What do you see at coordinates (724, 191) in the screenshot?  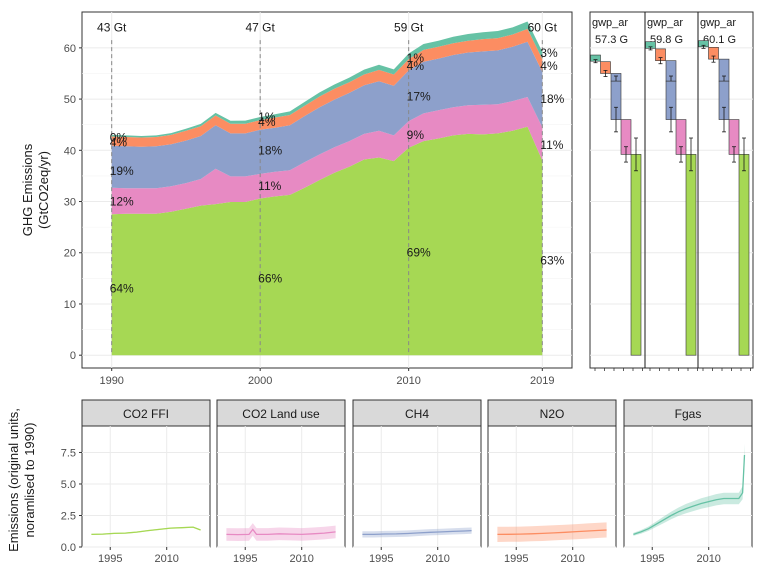 I see `waterfall-facet: gwp_ar 60.1 G` at bounding box center [724, 191].